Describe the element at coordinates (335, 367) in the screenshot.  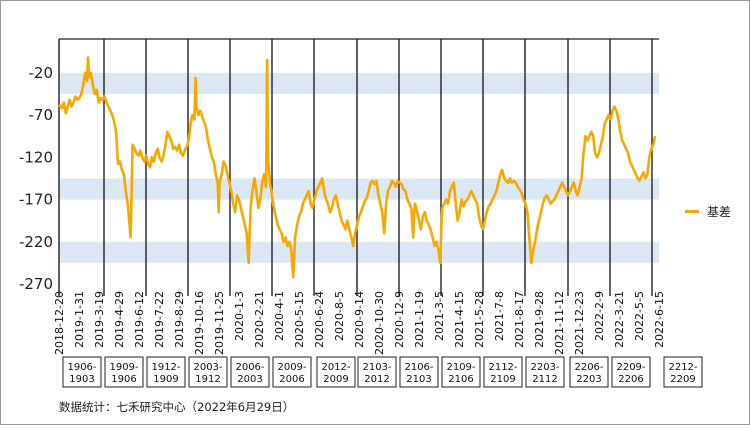
I see `contract-box-label: 2012-` at that location.